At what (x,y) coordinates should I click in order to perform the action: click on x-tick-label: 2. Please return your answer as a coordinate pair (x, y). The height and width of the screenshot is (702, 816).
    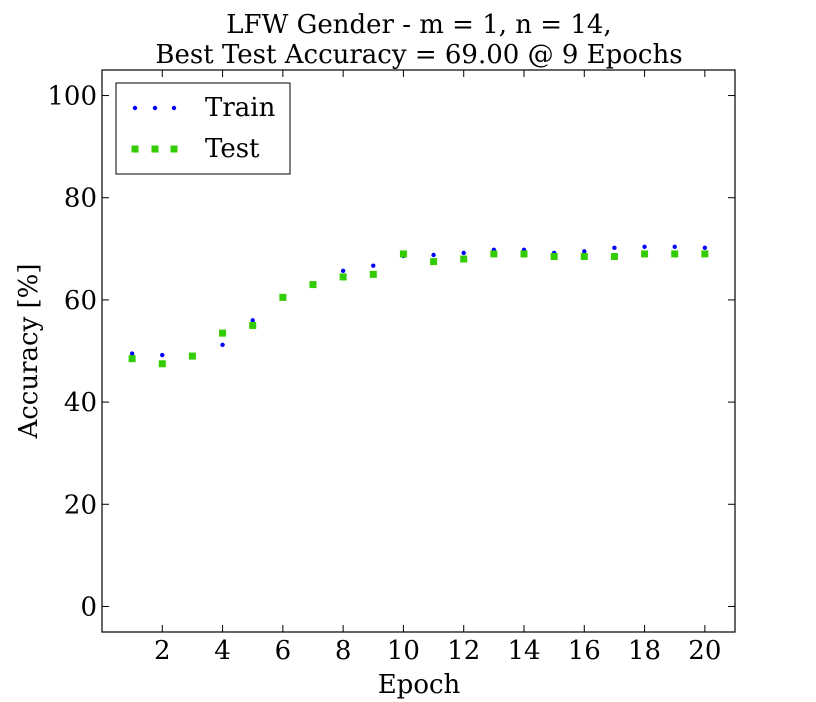
    Looking at the image, I should click on (162, 651).